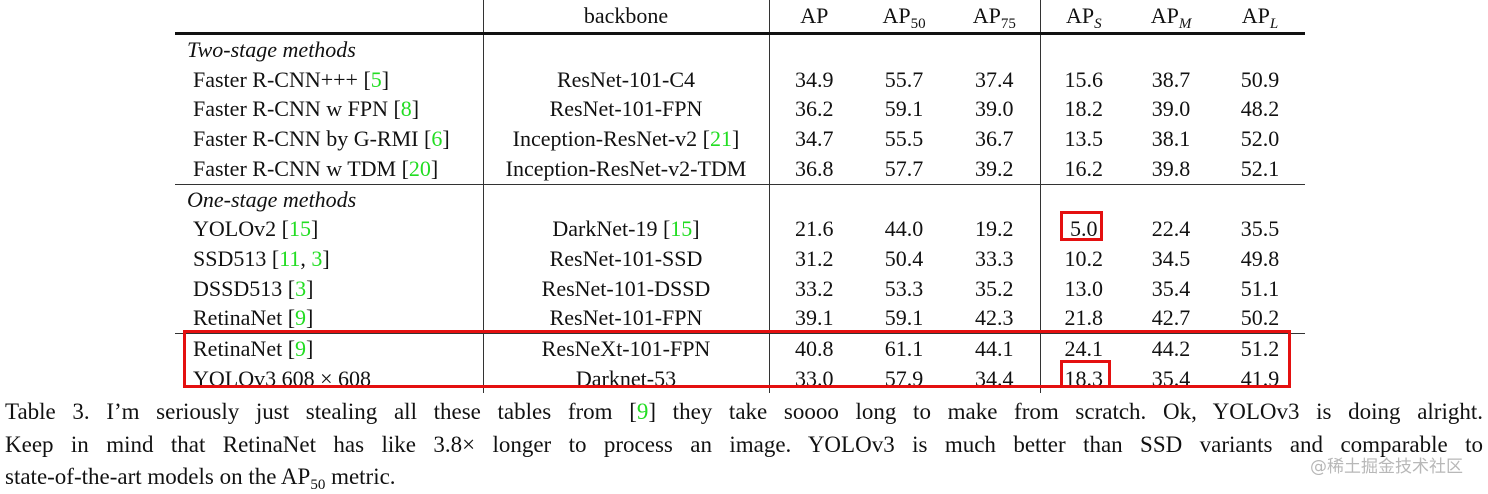  What do you see at coordinates (904, 229) in the screenshot?
I see `metric-cell: 44.0` at bounding box center [904, 229].